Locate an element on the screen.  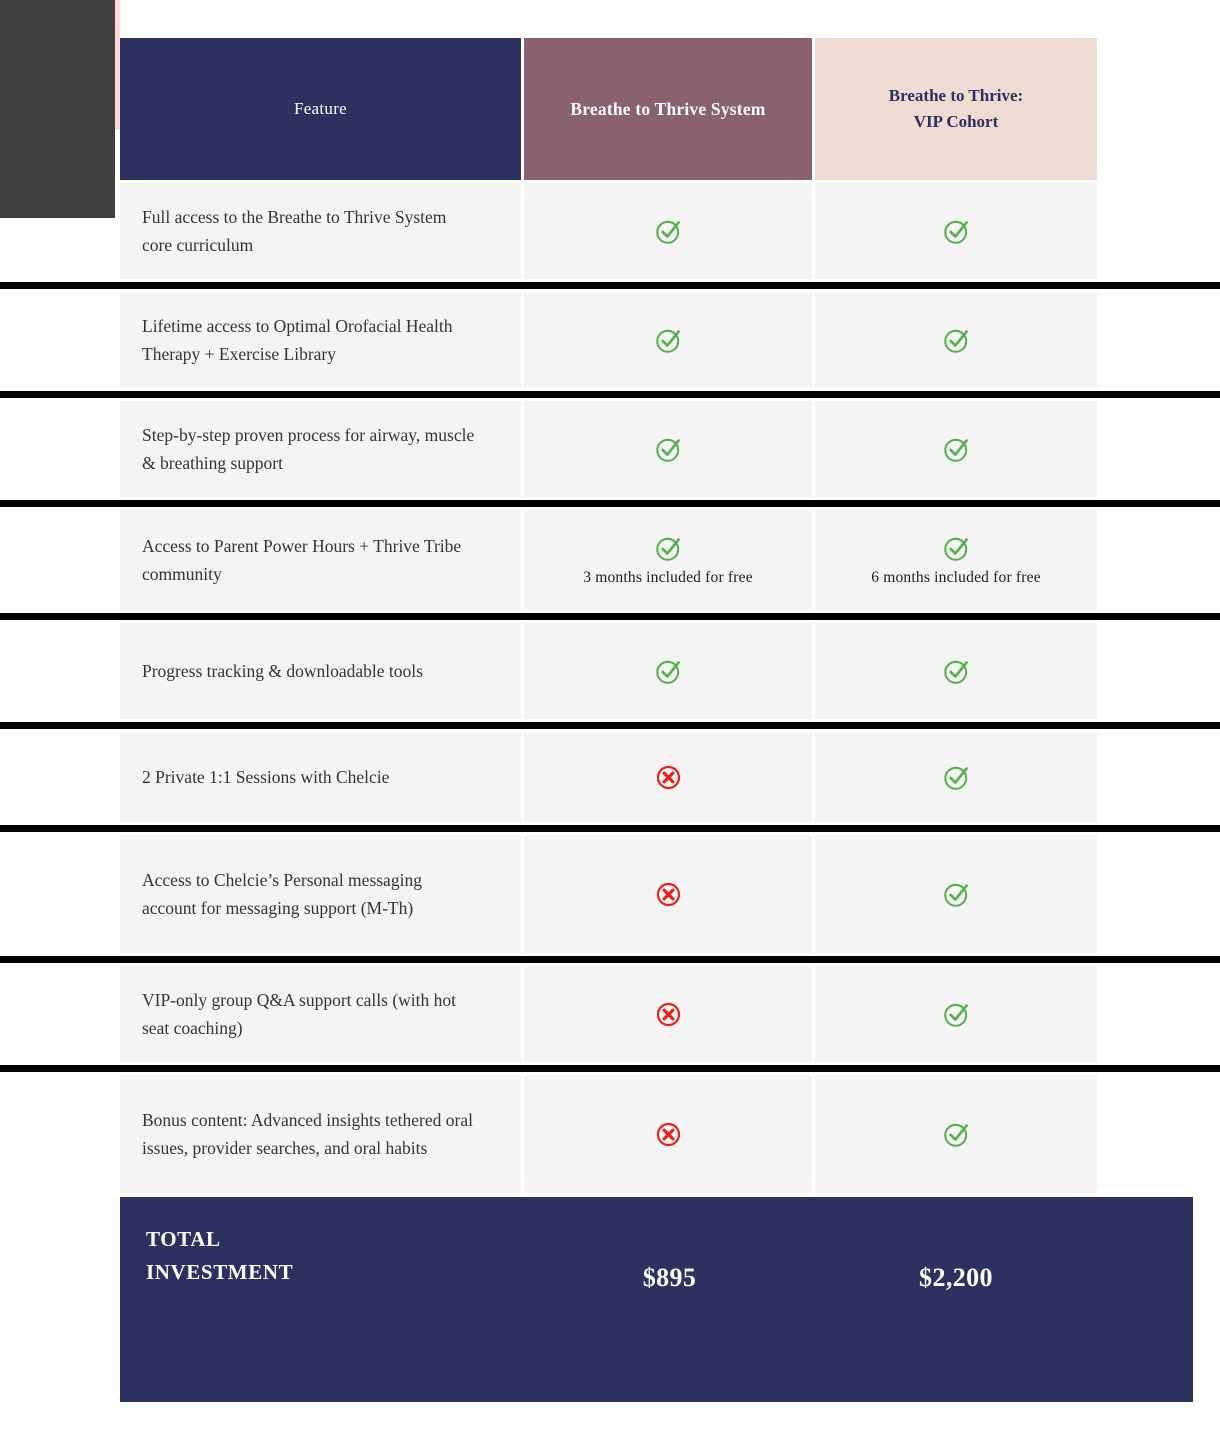
vip-cell: 6 months included for free is located at coordinates (956, 560).